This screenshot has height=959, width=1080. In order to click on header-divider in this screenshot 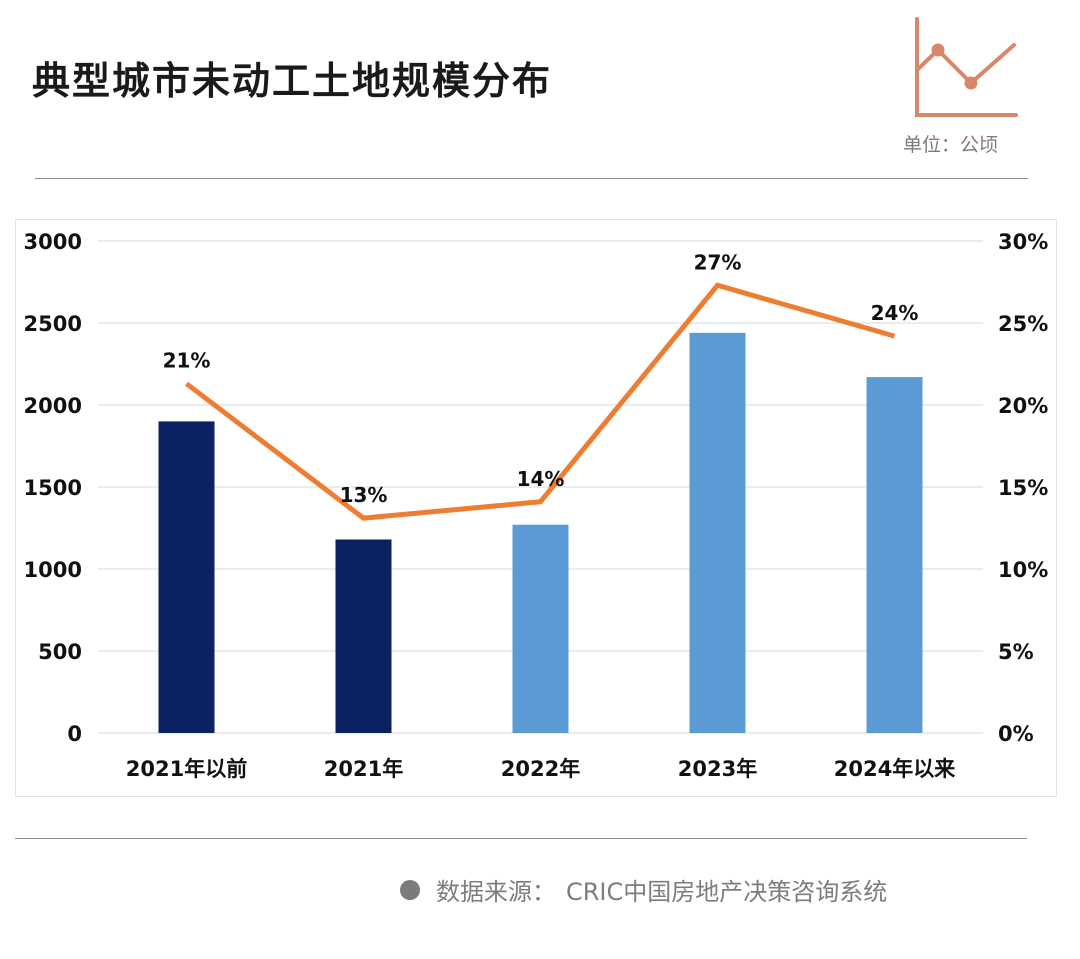, I will do `click(531, 178)`.